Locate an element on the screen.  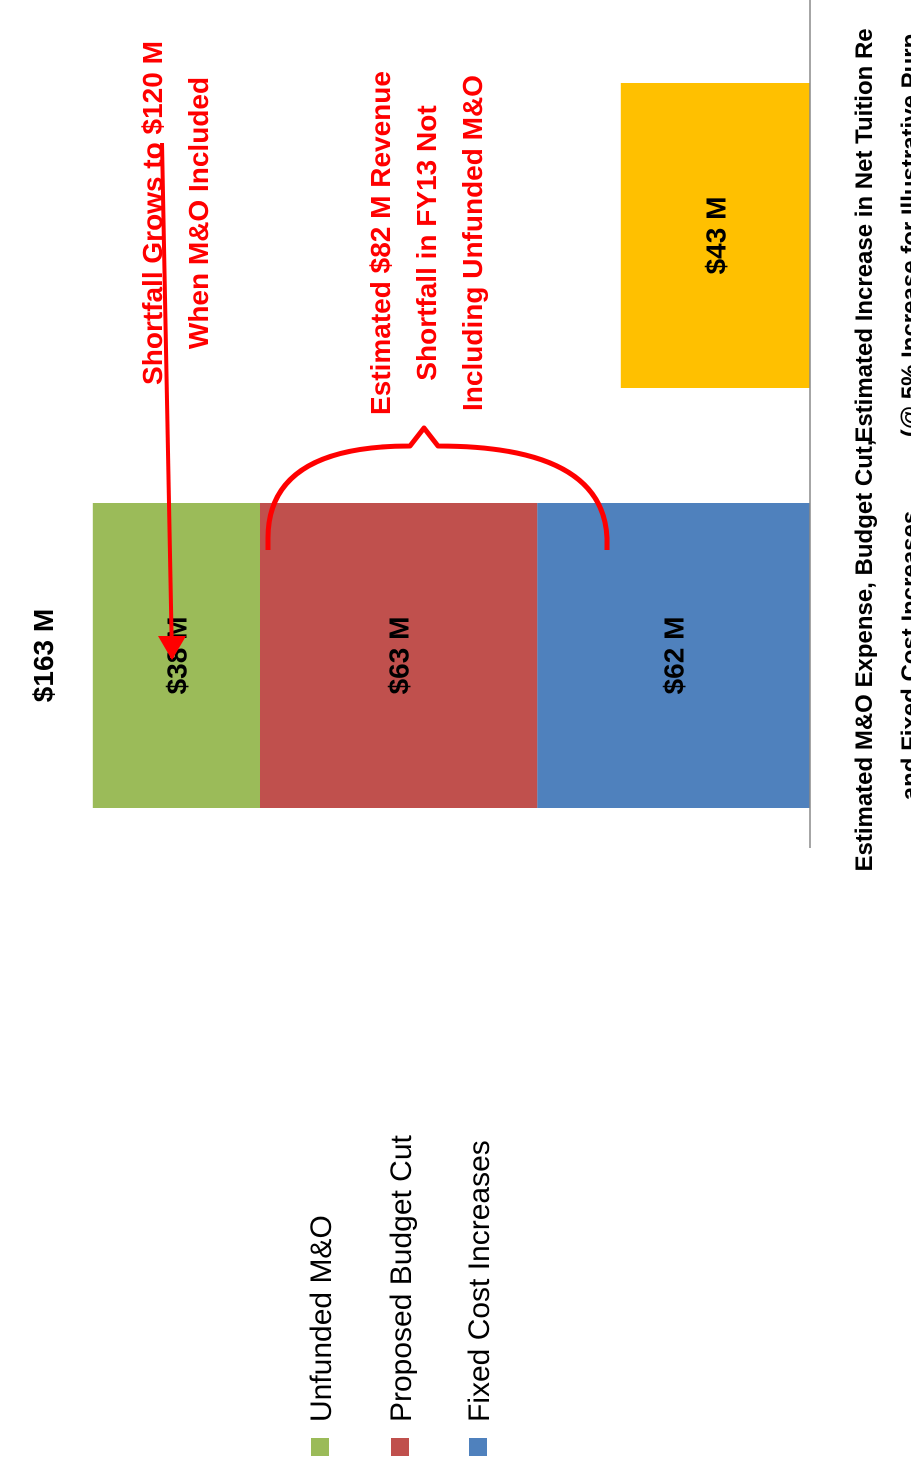
legend-label: Fixed Cost Increases is located at coordinates (479, 1281).